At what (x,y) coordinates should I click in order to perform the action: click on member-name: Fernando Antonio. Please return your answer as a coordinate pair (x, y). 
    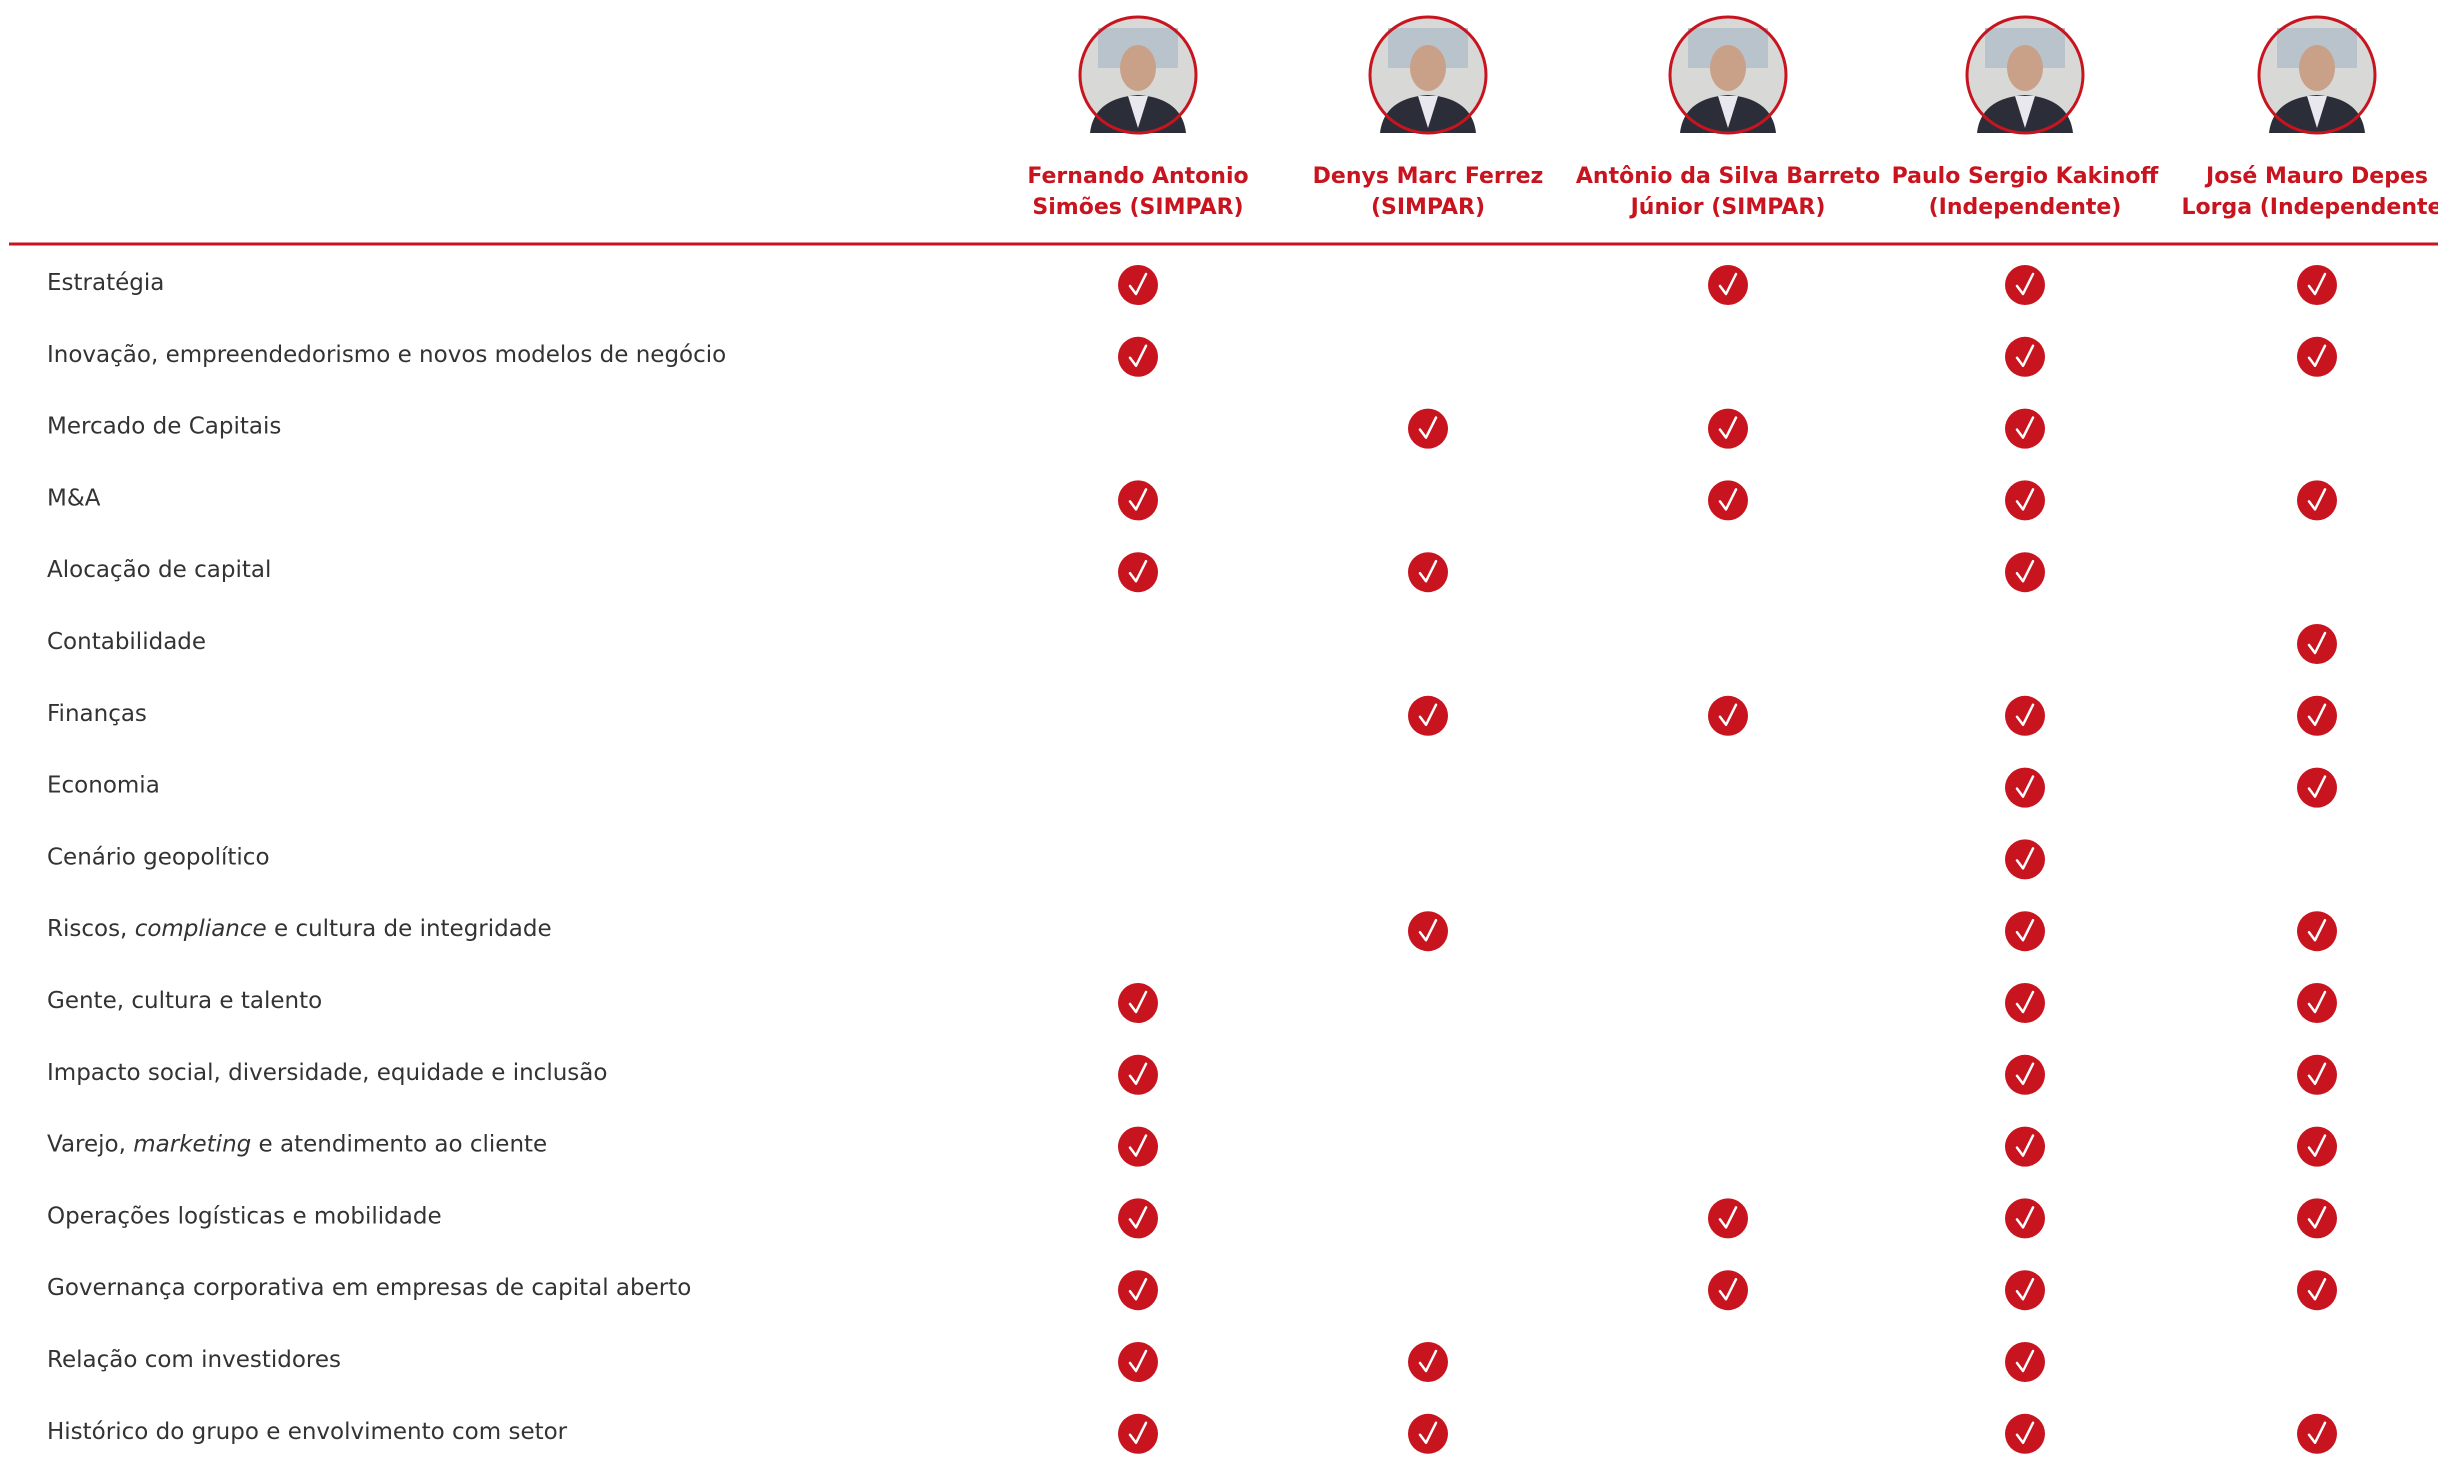
    Looking at the image, I should click on (1137, 176).